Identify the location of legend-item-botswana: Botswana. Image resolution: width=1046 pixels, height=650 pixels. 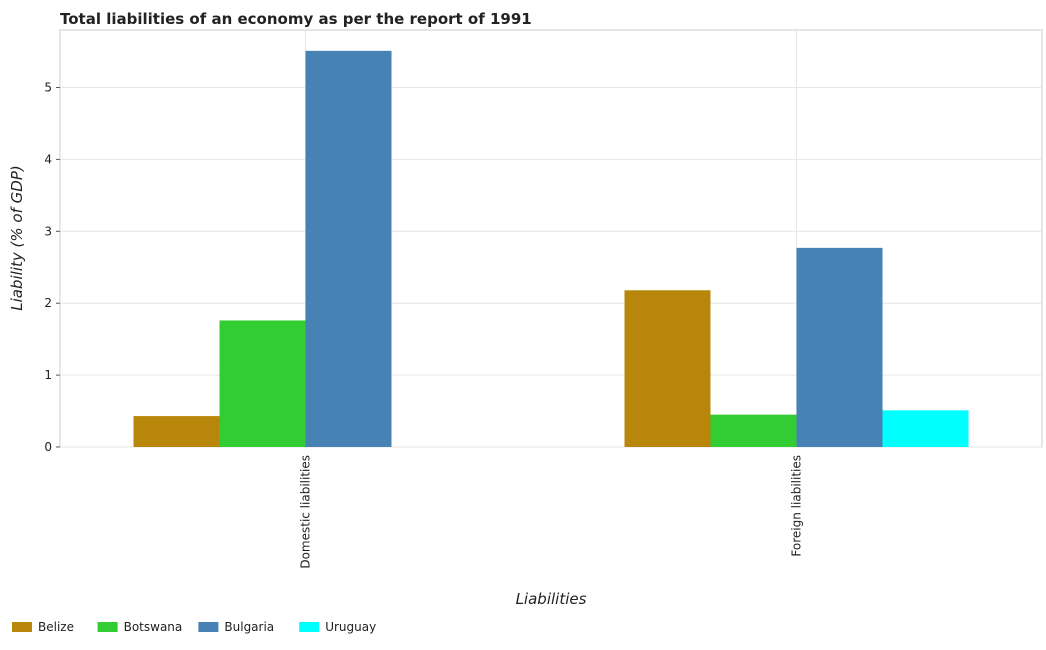
(140, 627).